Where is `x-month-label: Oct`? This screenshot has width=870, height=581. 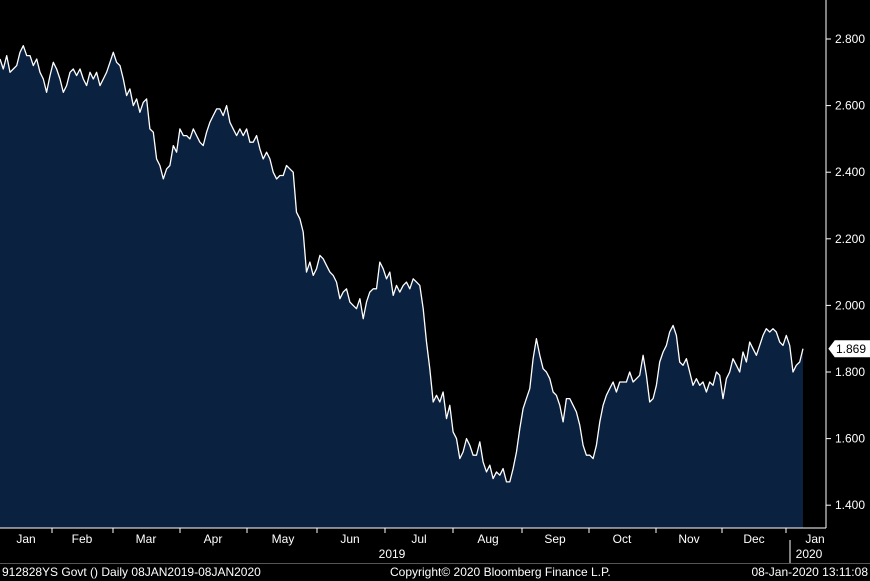 x-month-label: Oct is located at coordinates (622, 539).